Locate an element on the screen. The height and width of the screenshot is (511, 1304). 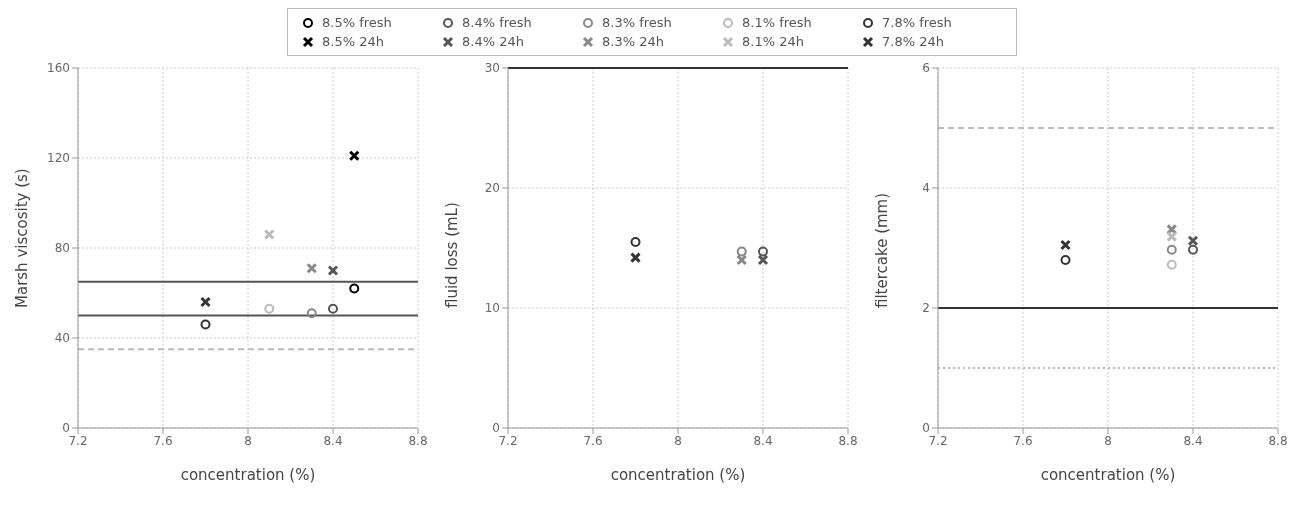
y-tick-label: 160 is located at coordinates (58, 68).